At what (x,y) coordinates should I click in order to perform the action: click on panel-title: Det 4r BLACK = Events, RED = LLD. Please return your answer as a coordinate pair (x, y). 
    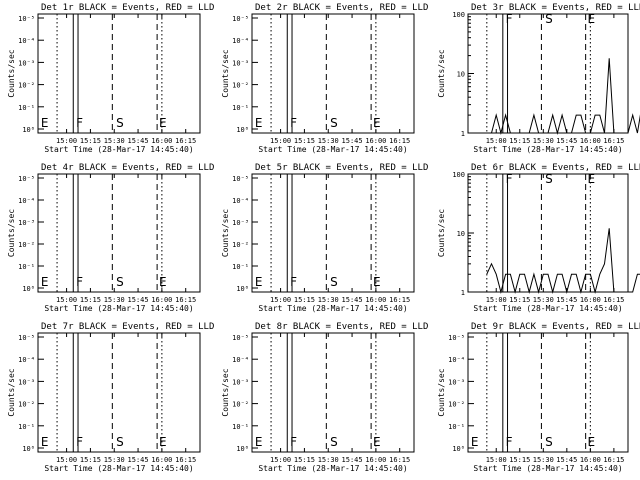
    Looking at the image, I should click on (127, 168).